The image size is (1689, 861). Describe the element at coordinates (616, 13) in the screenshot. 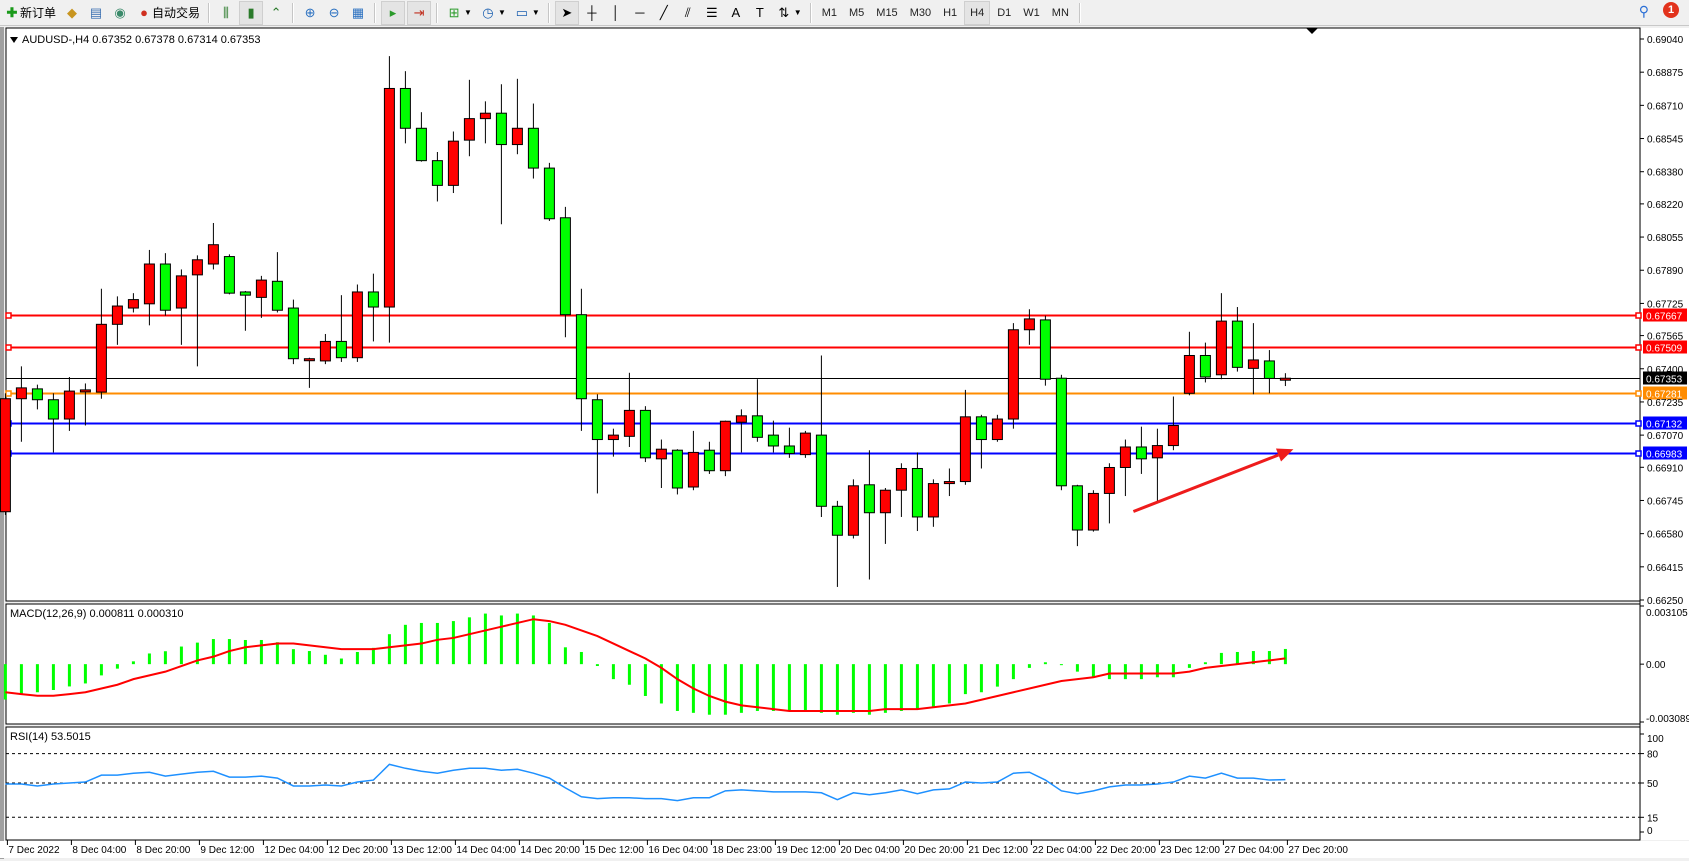

I see `vertical-line-button: │` at that location.